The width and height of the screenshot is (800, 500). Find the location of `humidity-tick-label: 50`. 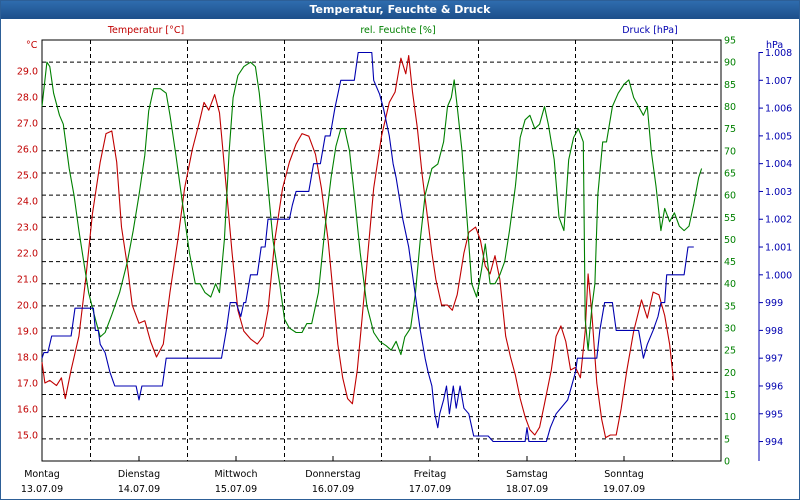

humidity-tick-label: 50 is located at coordinates (730, 240).